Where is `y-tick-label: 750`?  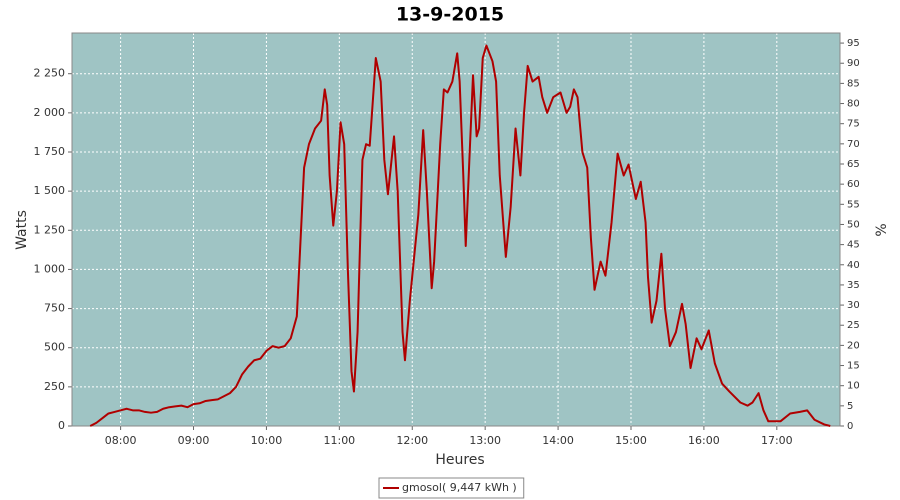
y-tick-label: 750 is located at coordinates (54, 308).